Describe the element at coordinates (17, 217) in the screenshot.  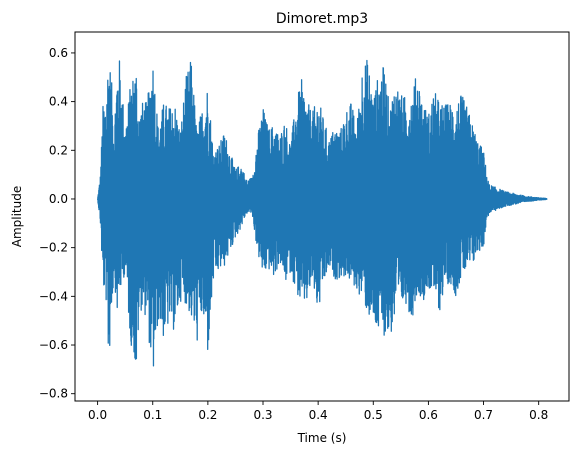
I see `y-axis-label: Amplitude` at that location.